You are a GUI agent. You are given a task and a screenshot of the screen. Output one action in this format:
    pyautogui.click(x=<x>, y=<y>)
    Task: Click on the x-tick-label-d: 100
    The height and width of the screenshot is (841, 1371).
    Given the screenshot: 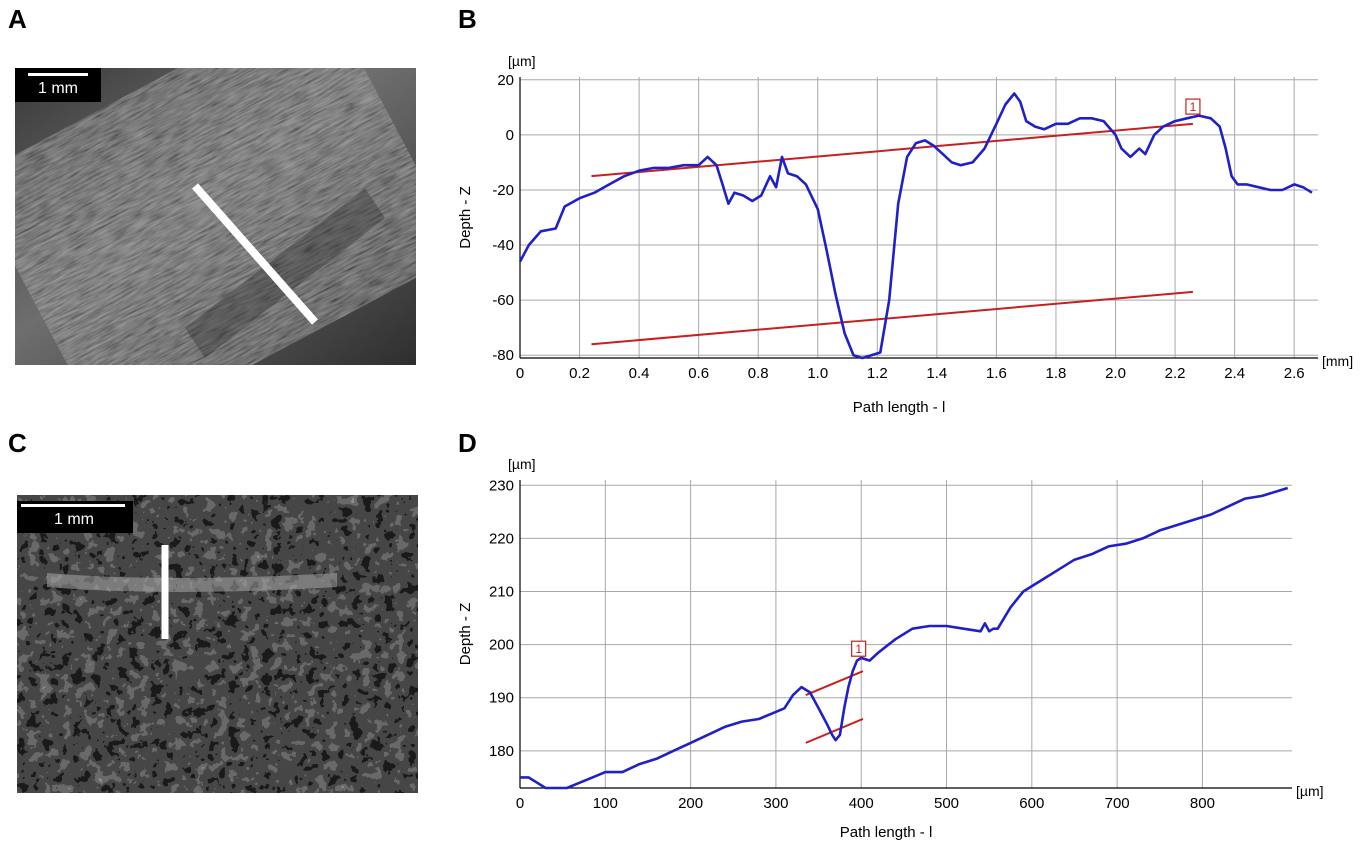 What is the action you would take?
    pyautogui.click(x=605, y=803)
    